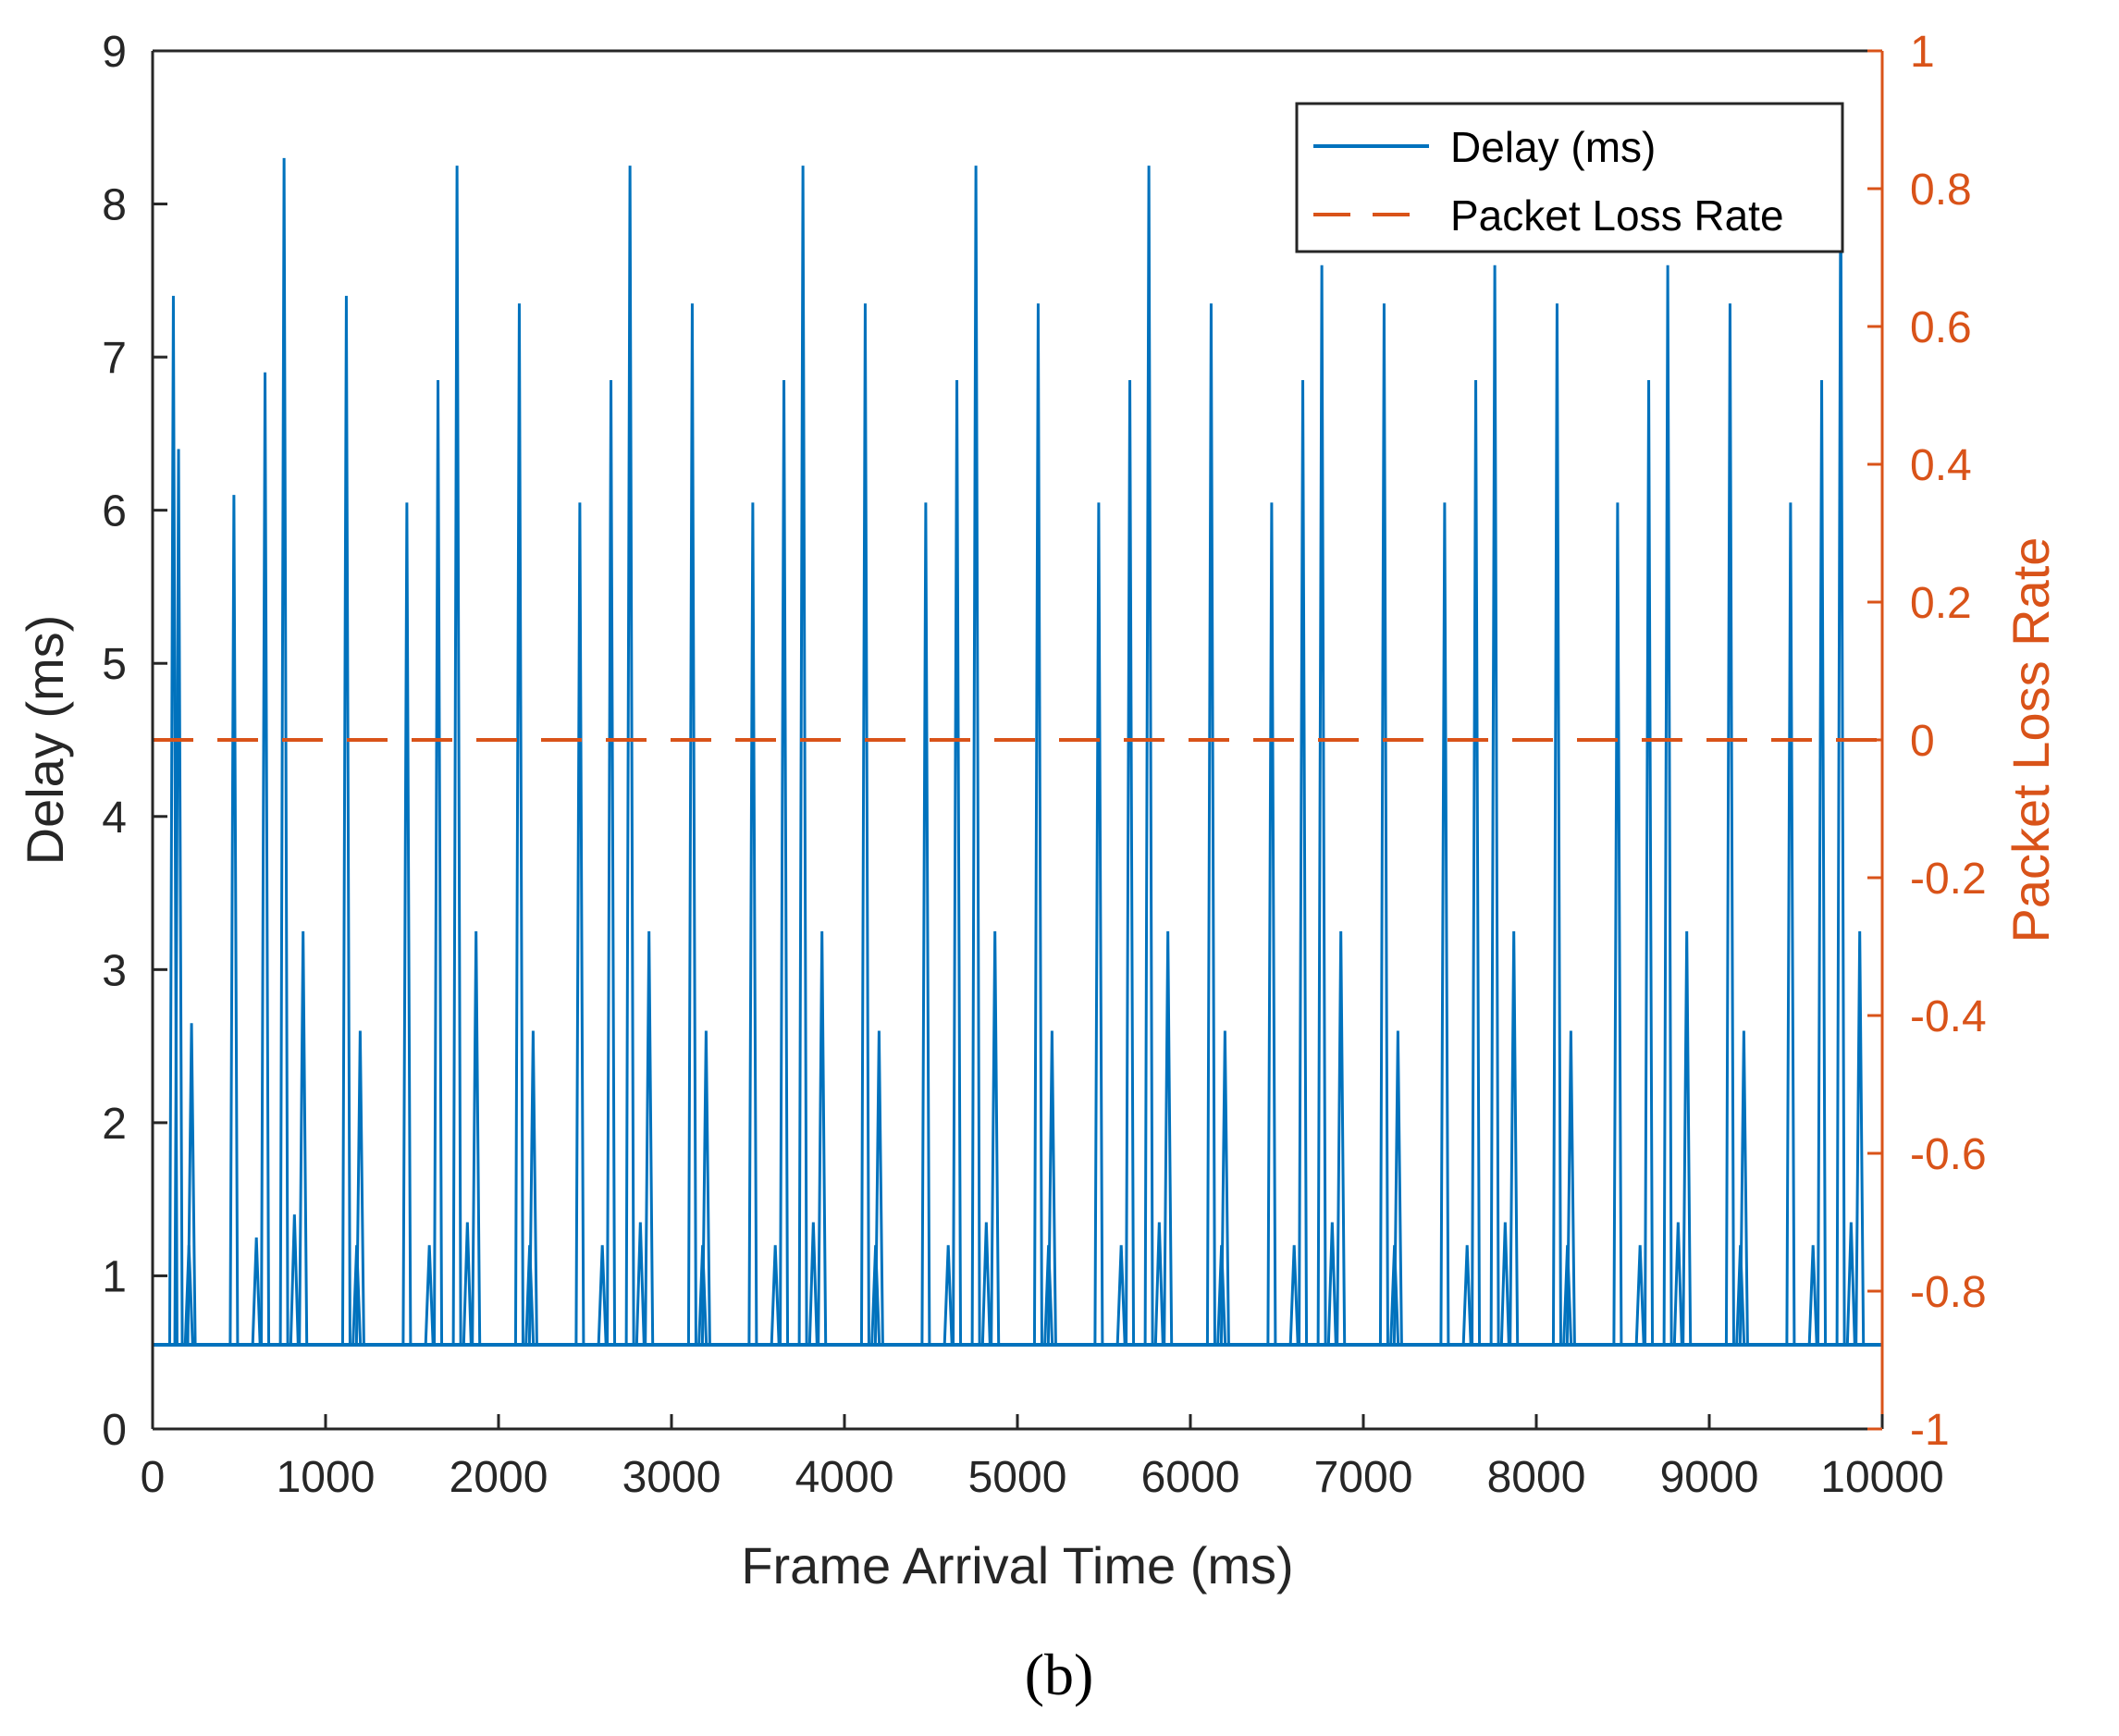 The image size is (2119, 1736). I want to click on y-left-tick-label: 7, so click(114, 358).